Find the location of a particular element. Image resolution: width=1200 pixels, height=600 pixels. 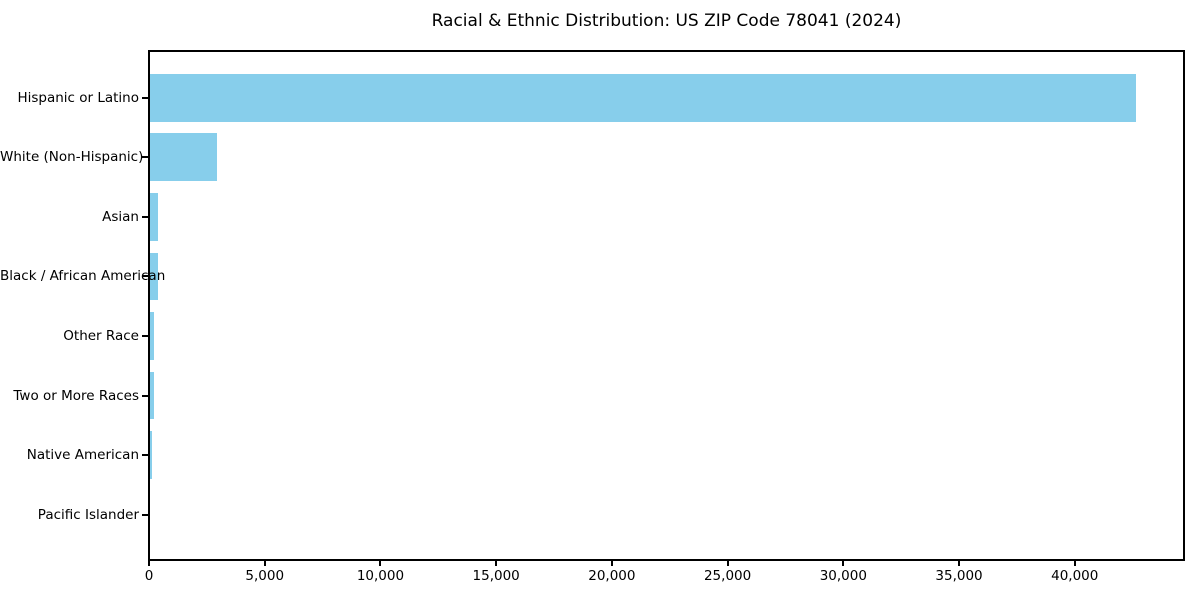

bar-black-african-american is located at coordinates (154, 276).